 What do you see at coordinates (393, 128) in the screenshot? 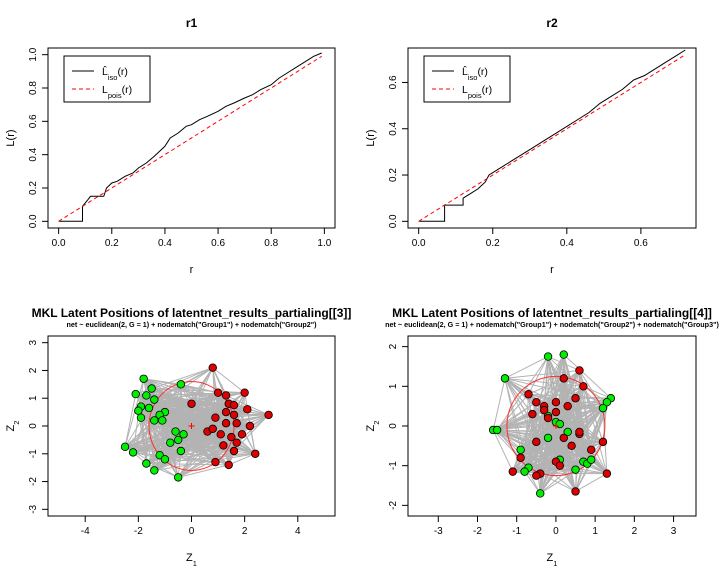
I see `y-tick-label: 0.4` at bounding box center [393, 128].